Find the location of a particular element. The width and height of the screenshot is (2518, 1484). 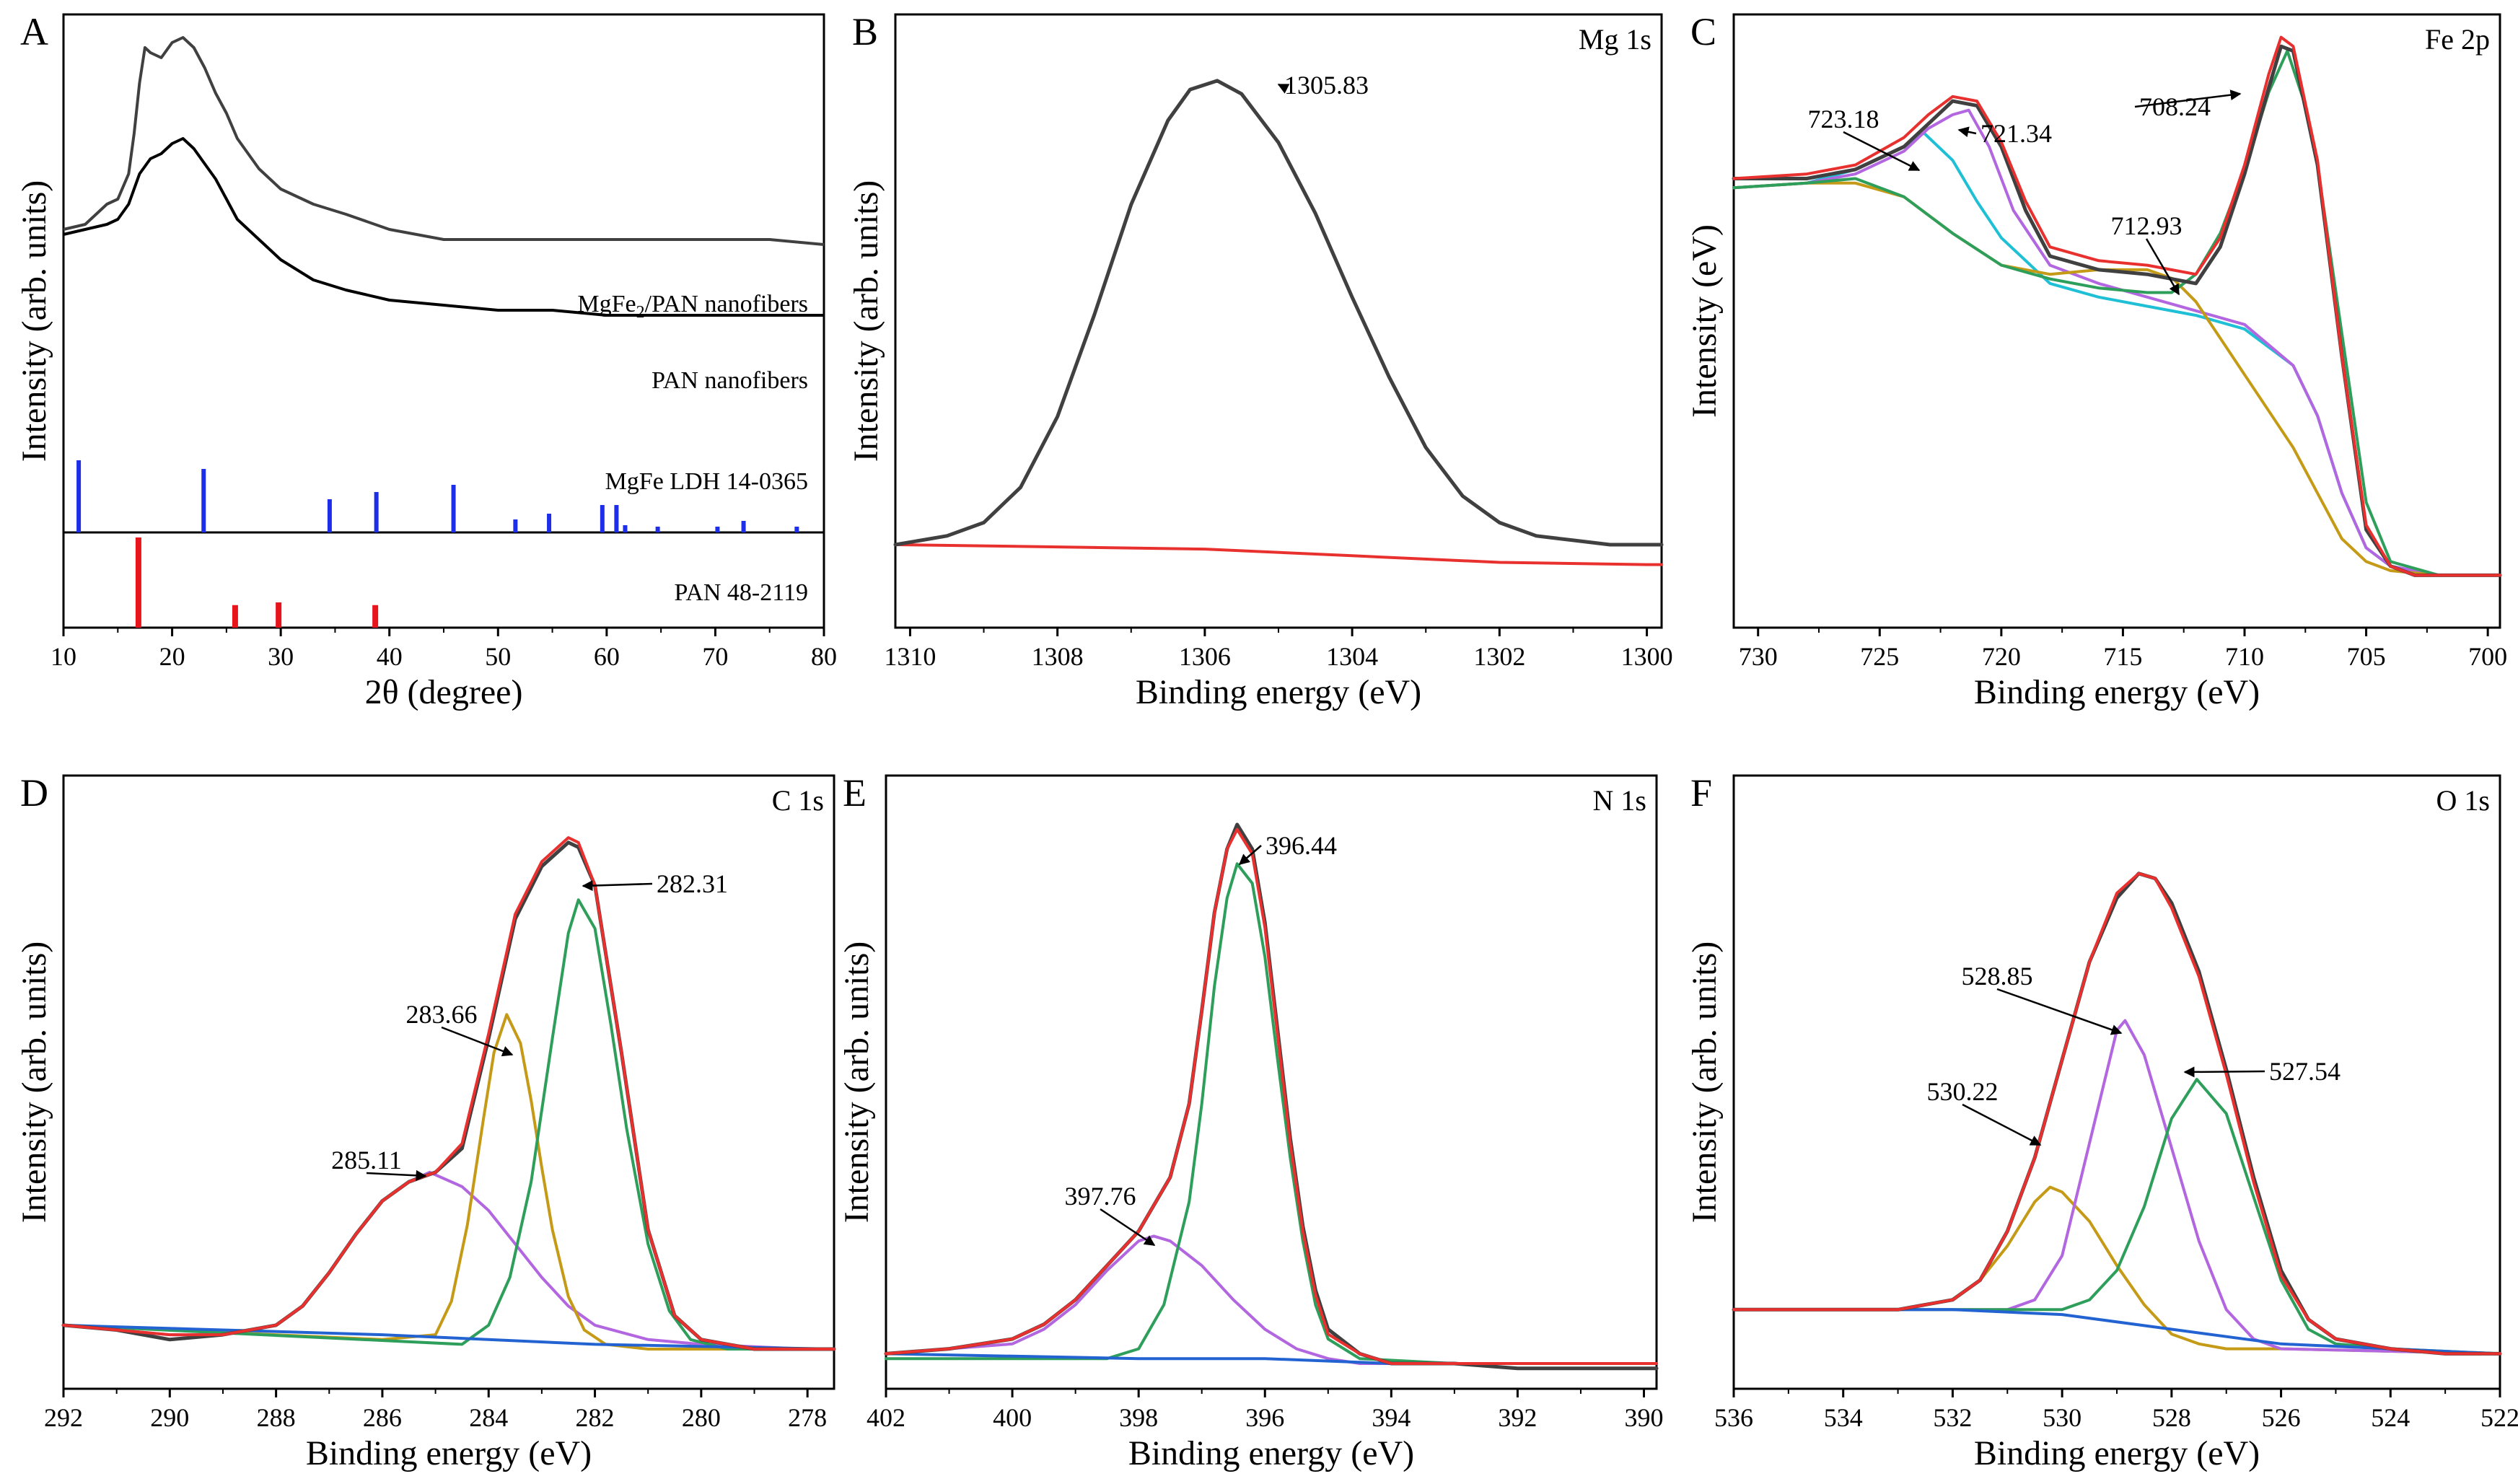

x-tick-label: 10 is located at coordinates (64, 656).